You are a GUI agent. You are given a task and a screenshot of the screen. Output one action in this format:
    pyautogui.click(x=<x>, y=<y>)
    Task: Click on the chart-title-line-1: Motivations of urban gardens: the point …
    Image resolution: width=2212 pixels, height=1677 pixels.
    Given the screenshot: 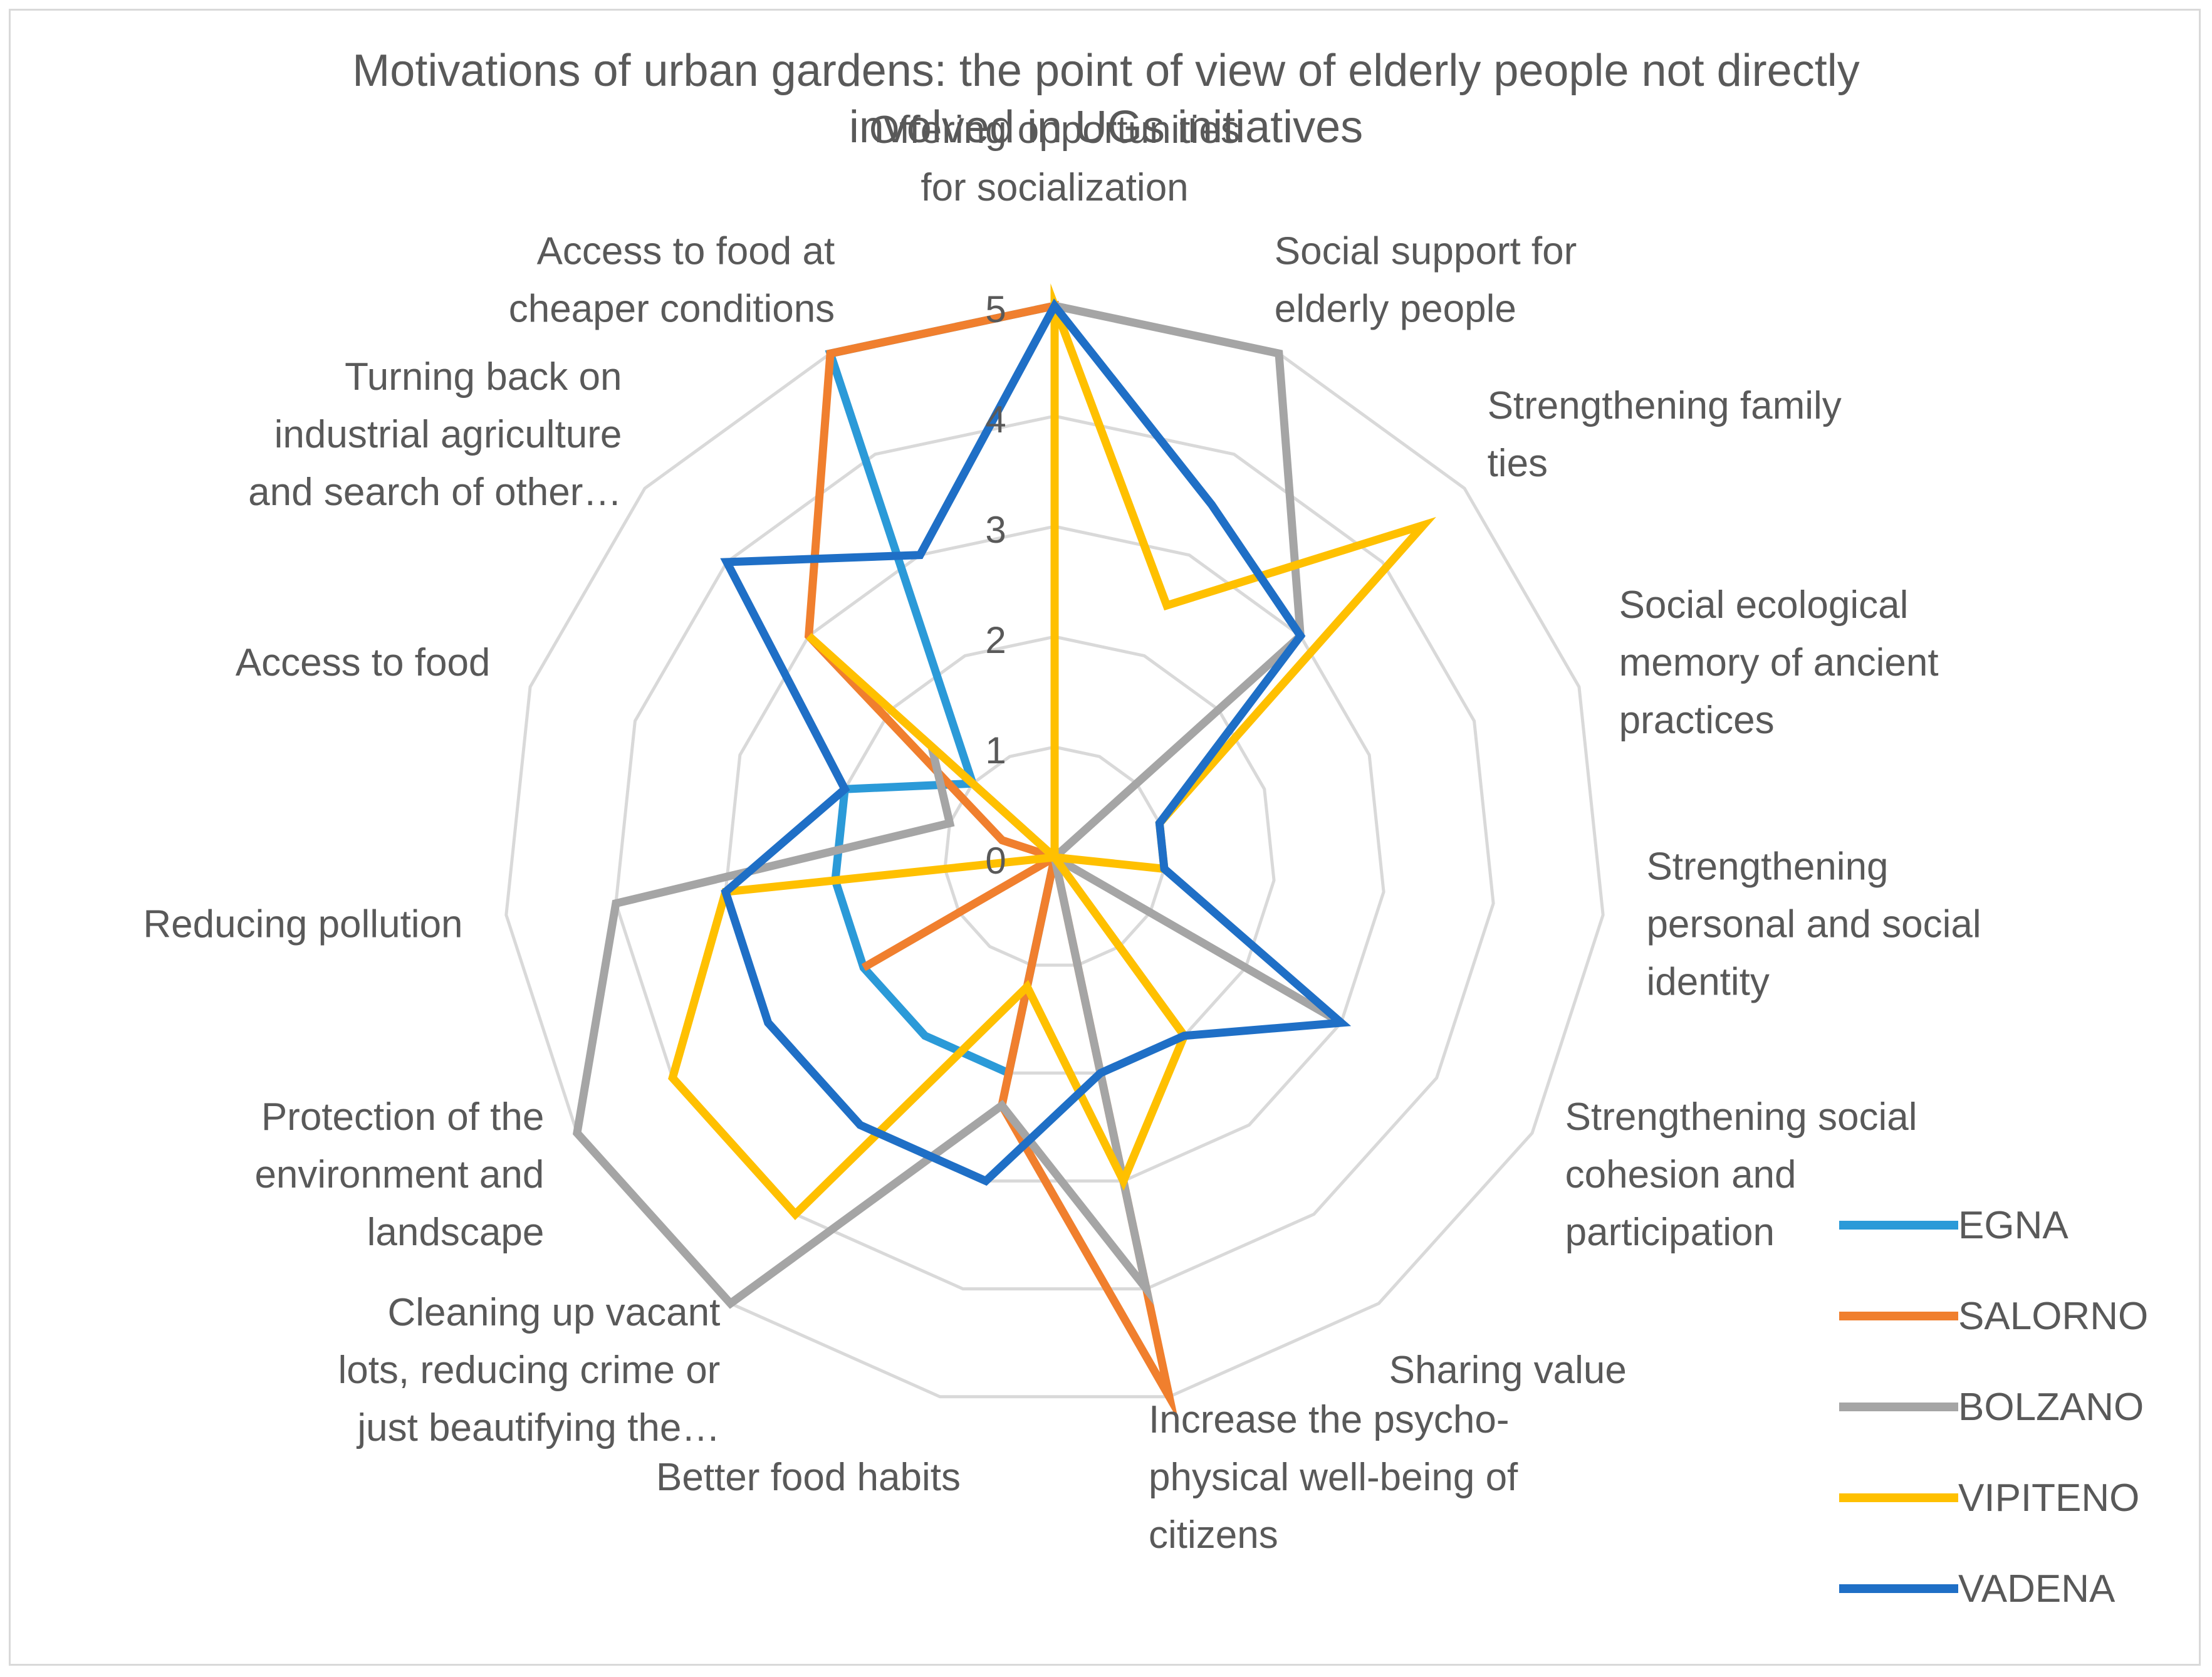 What is the action you would take?
    pyautogui.click(x=1106, y=71)
    